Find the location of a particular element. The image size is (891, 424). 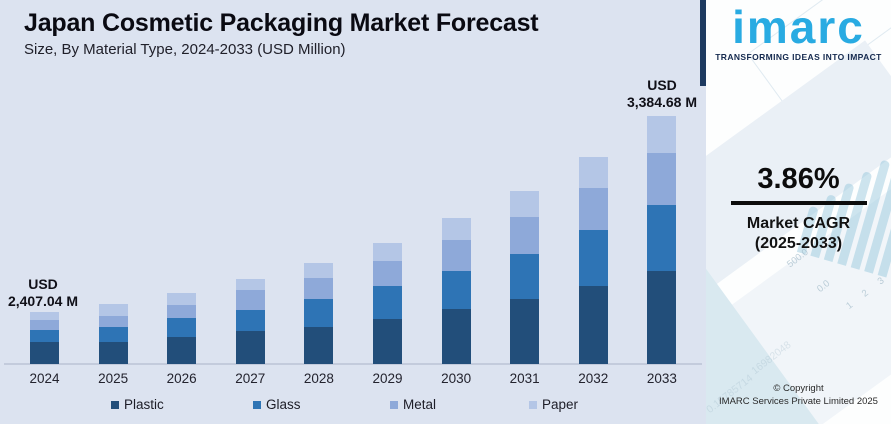

bar-2027 is located at coordinates (250, 321).